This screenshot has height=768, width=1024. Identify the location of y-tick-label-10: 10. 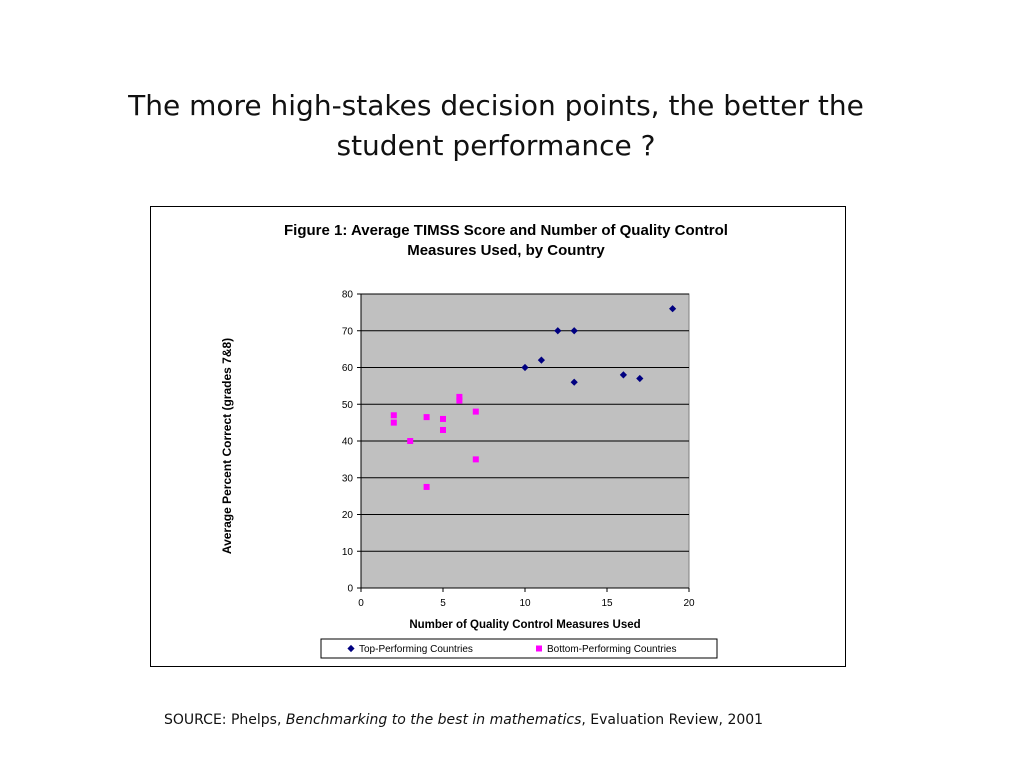
(348, 552).